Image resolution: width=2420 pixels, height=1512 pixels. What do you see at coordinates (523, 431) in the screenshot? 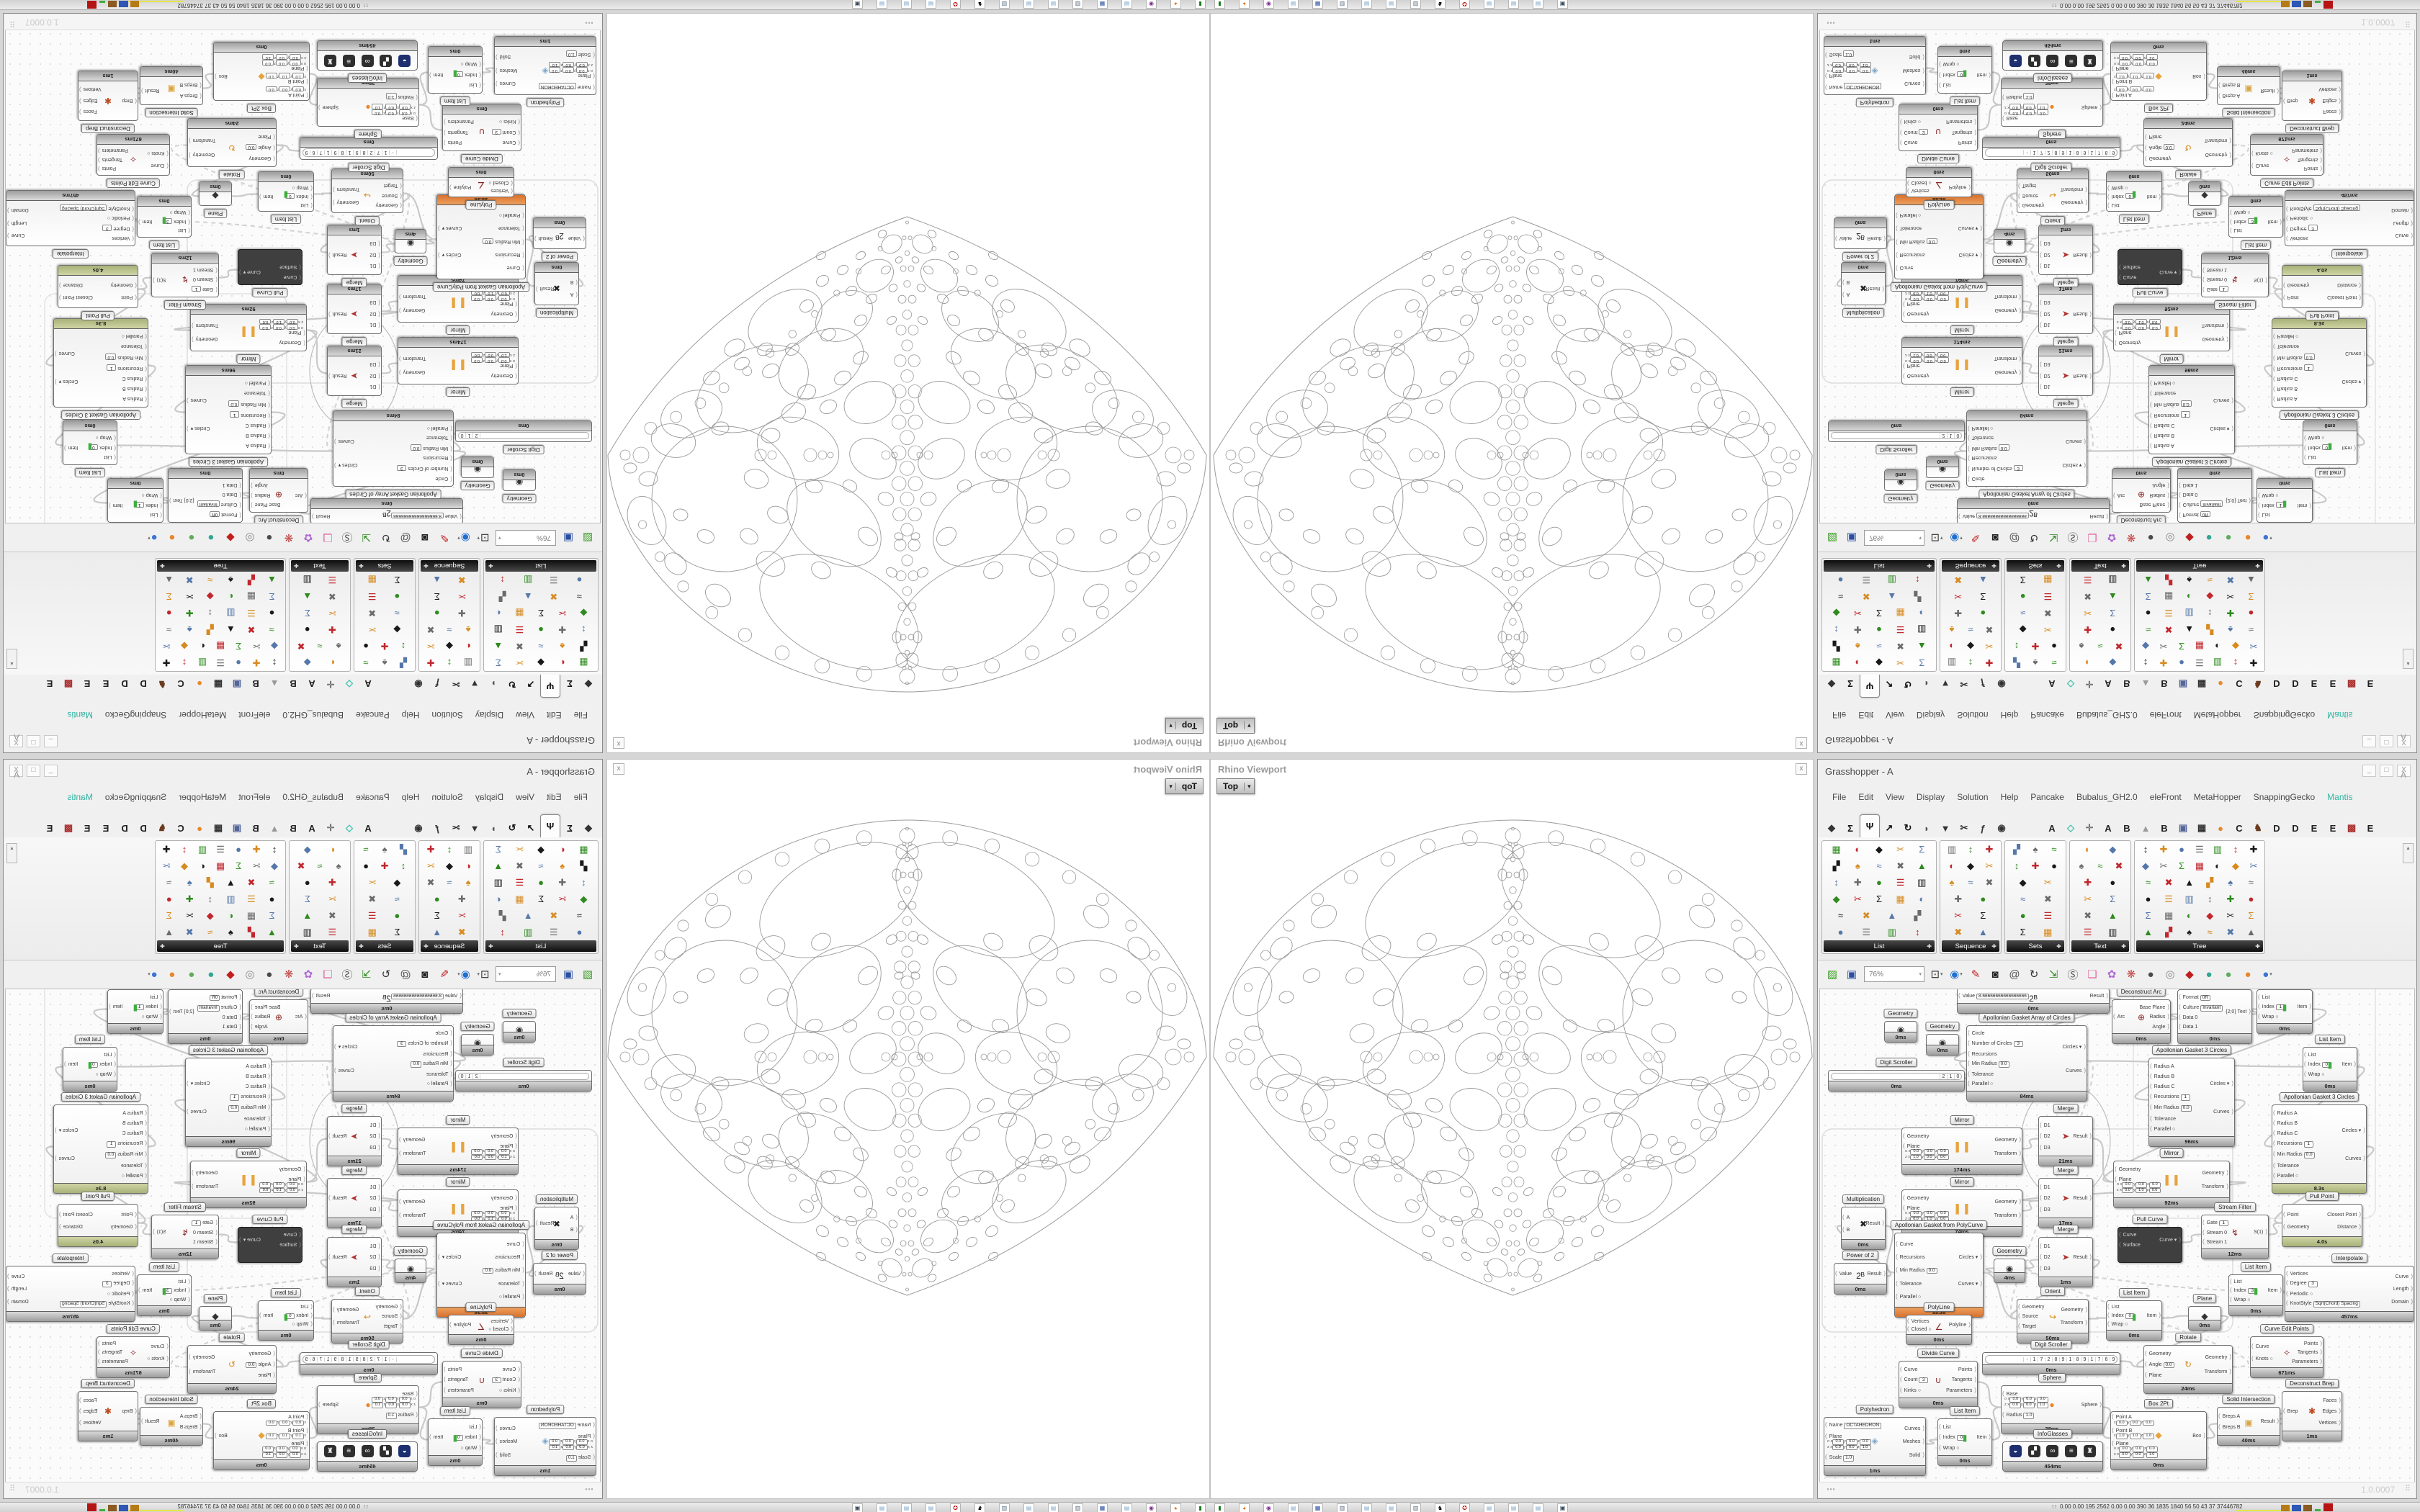
I see `gh-node-digit-scroller-a: 2 1 0 0ms` at bounding box center [523, 431].